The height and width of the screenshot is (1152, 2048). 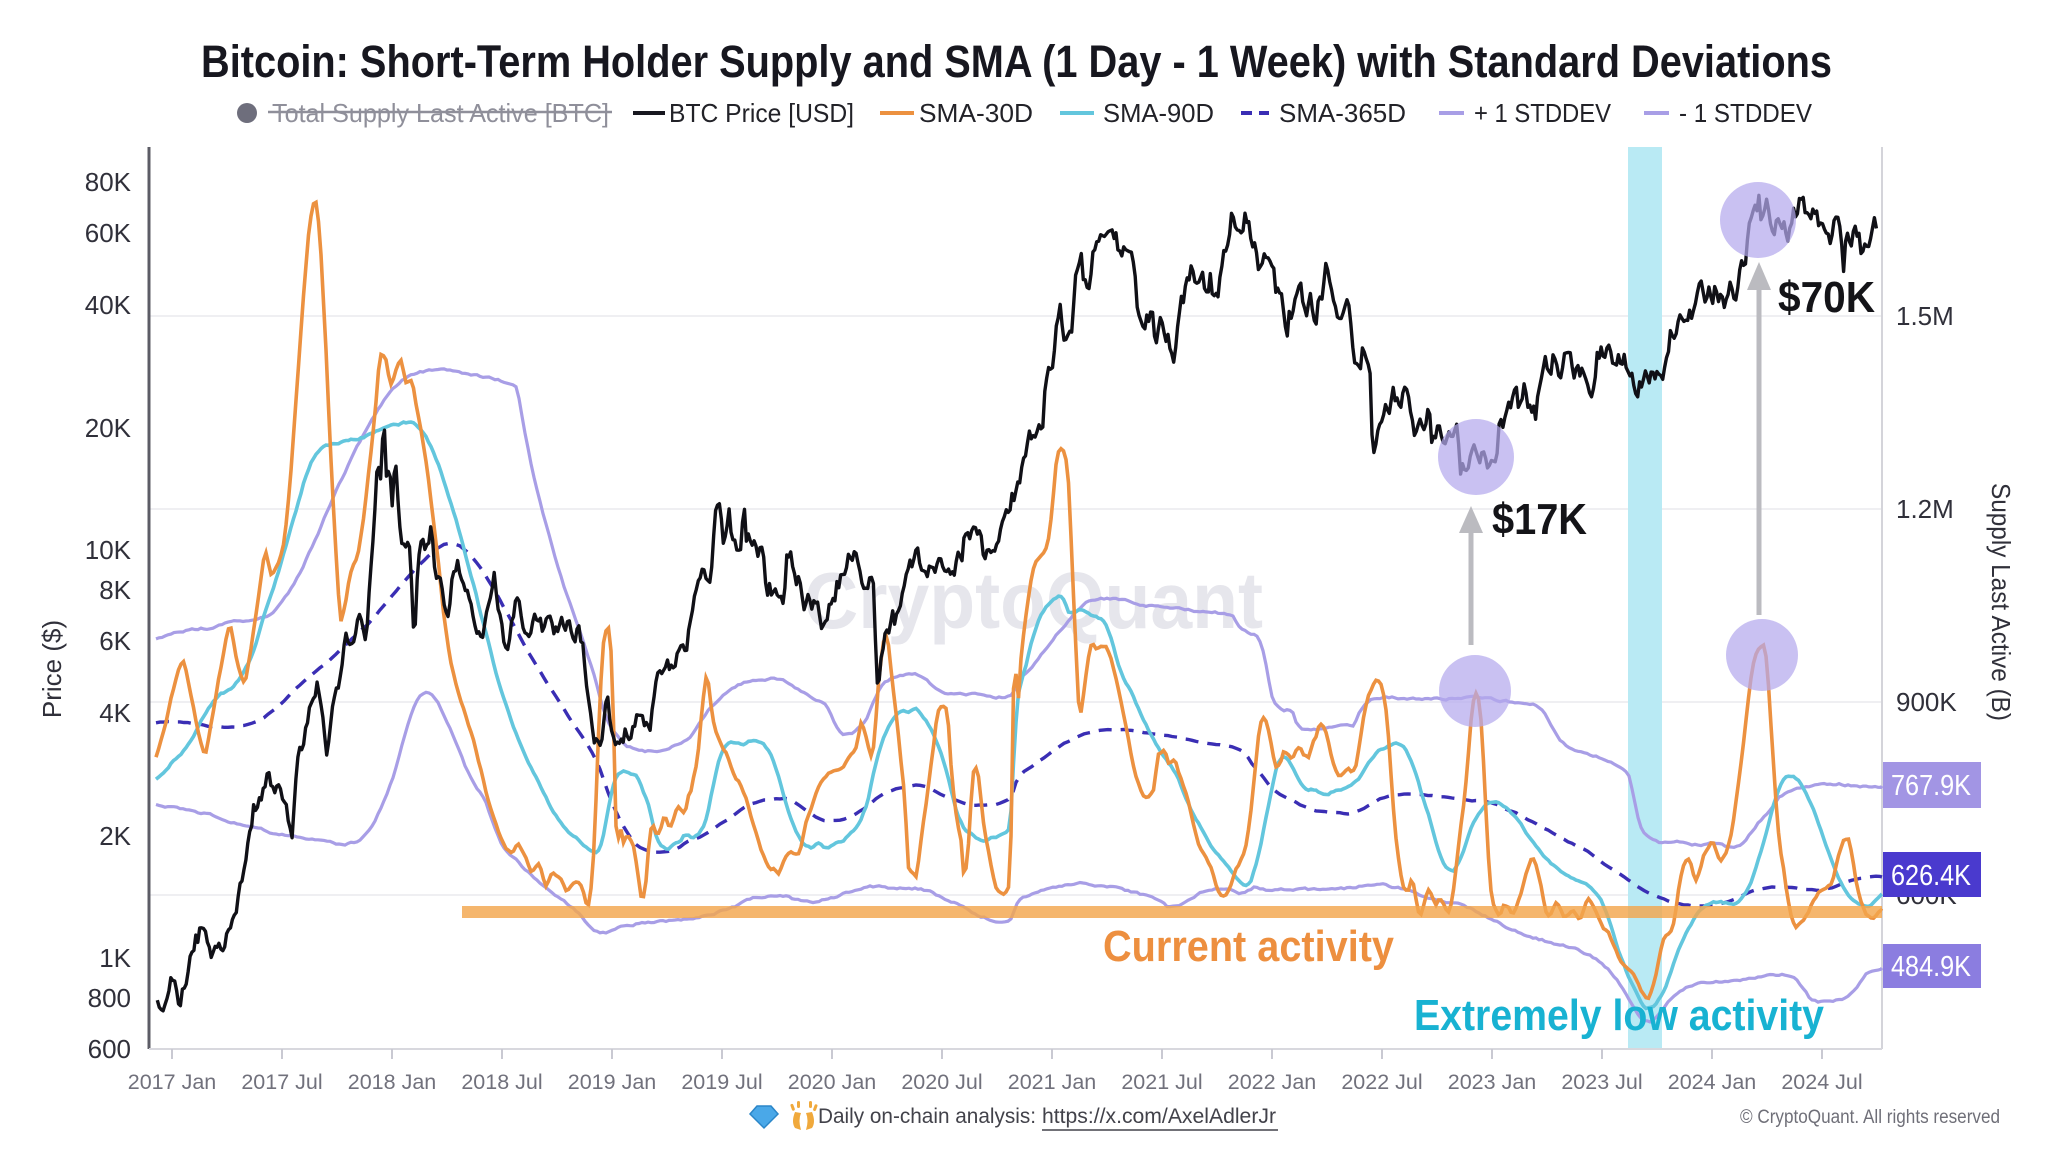 I want to click on svg-text: 6K, so click(x=115, y=641).